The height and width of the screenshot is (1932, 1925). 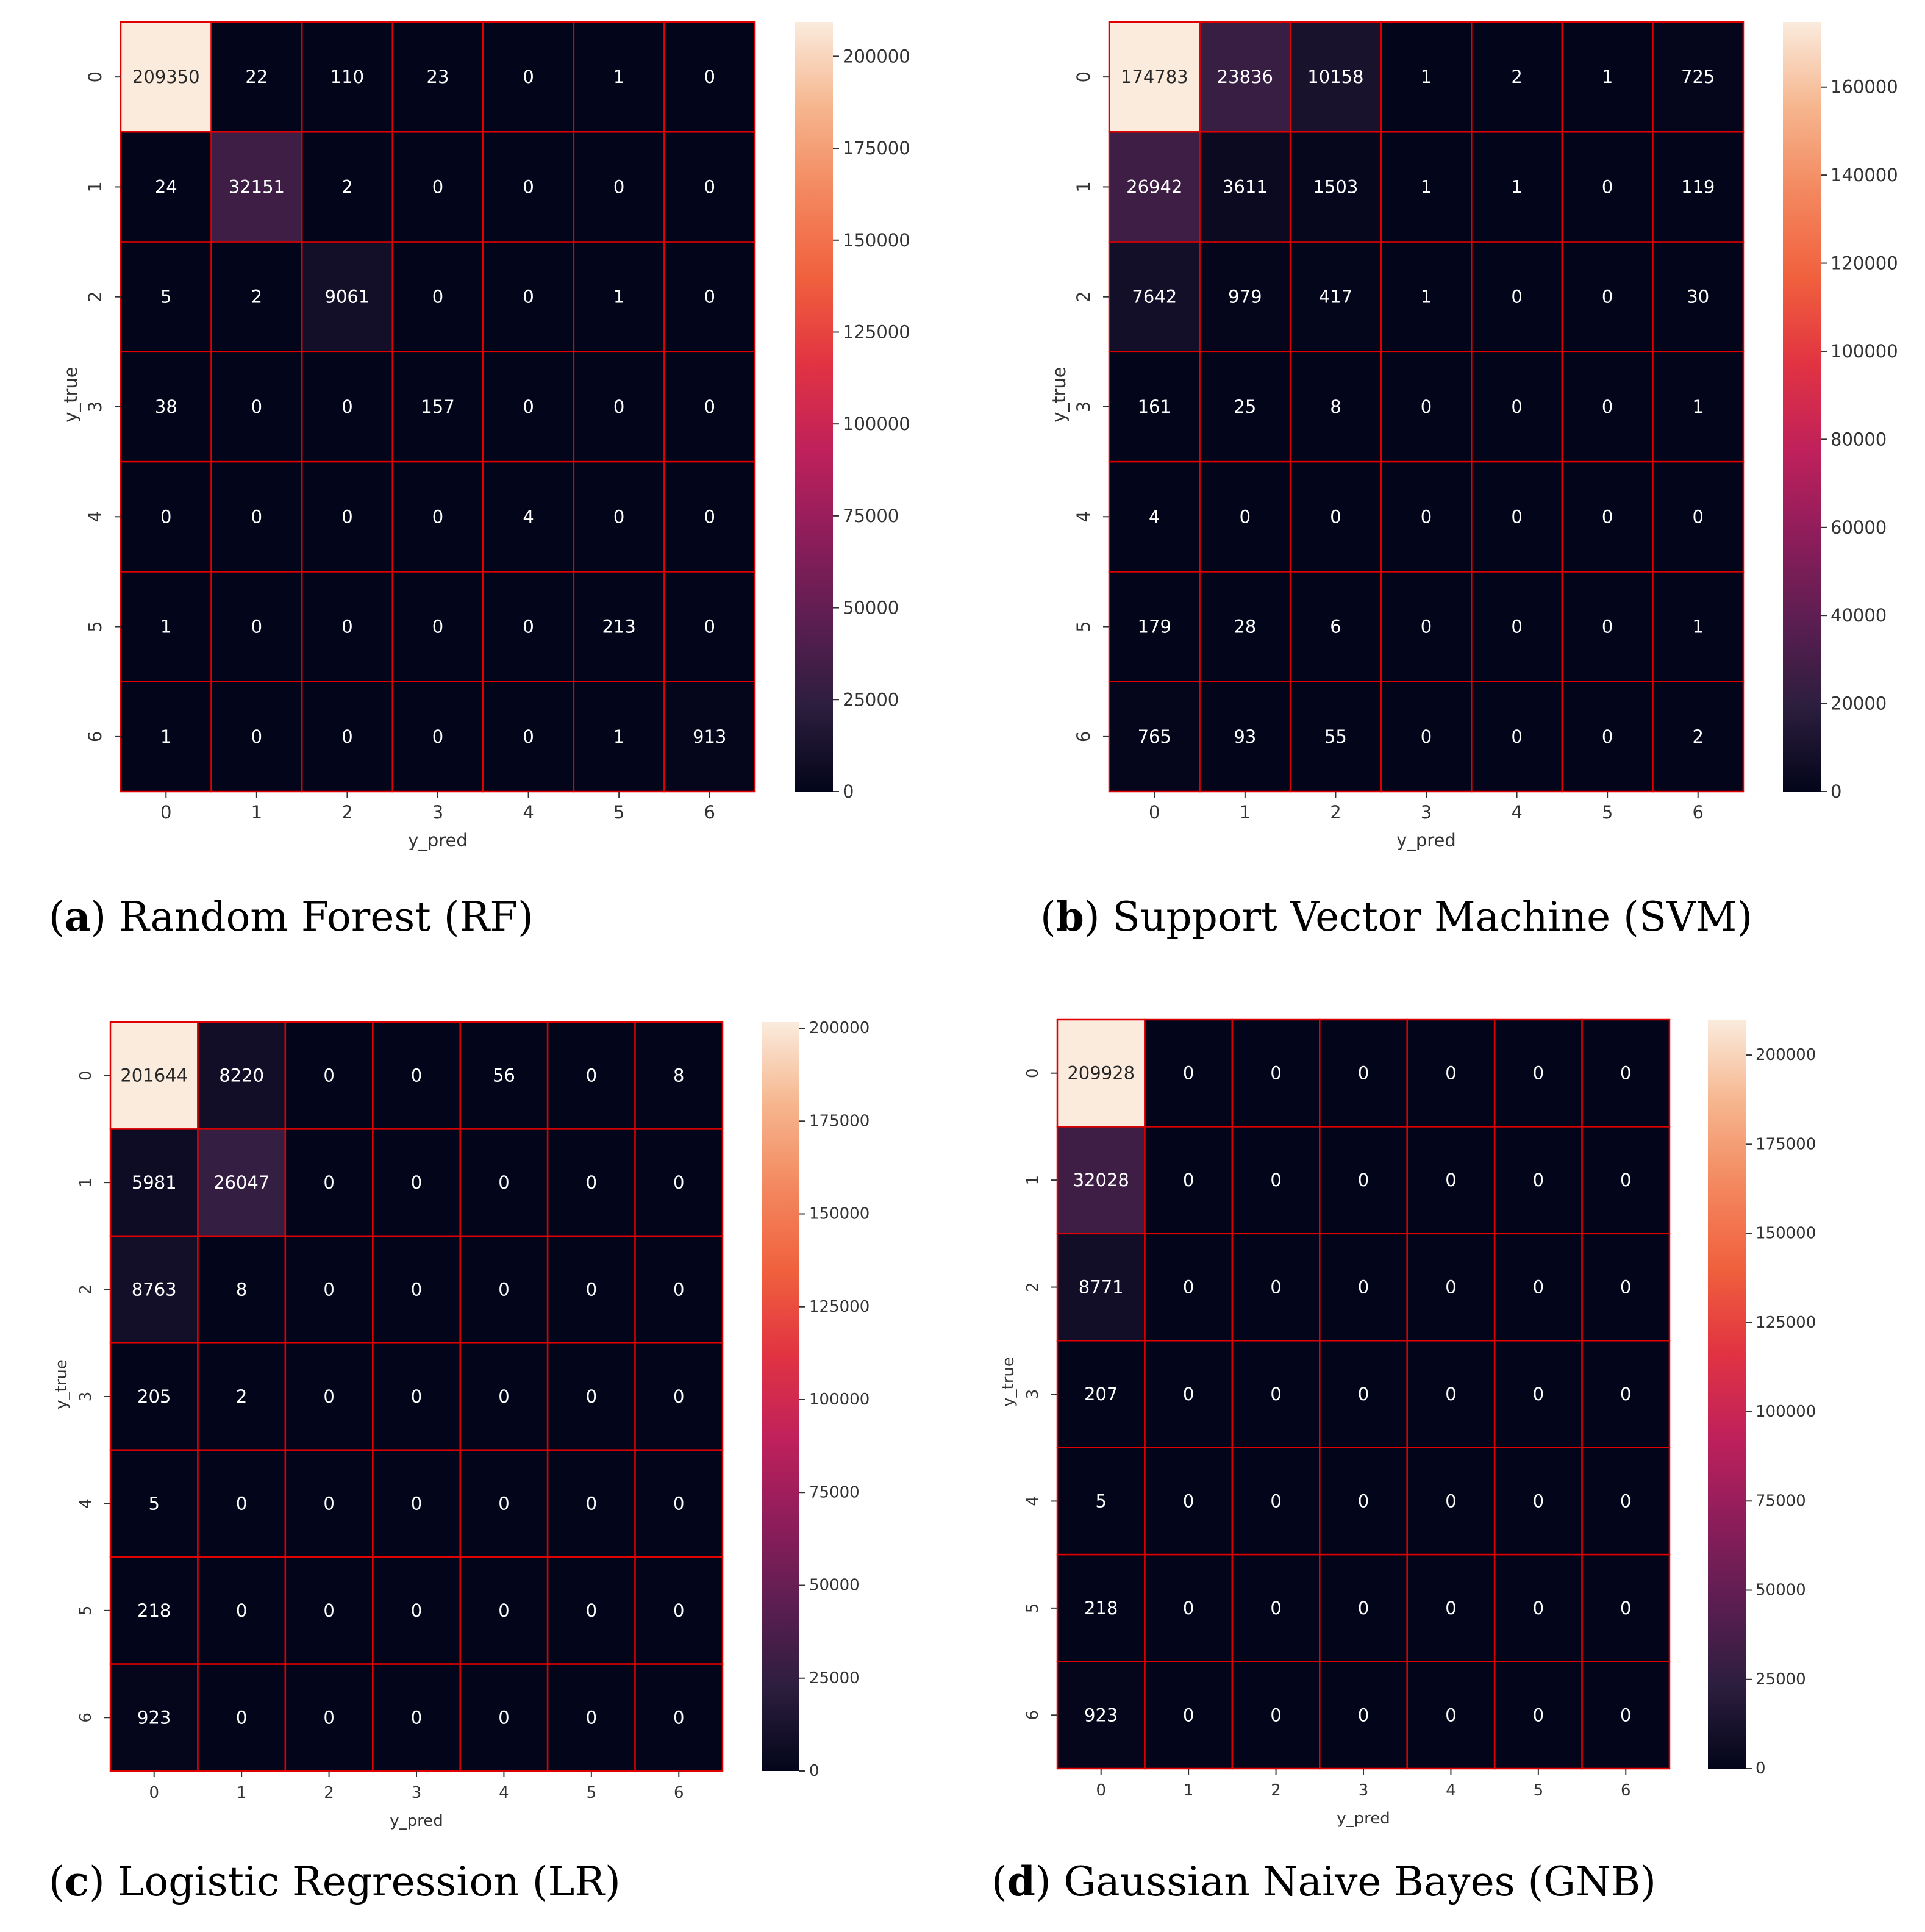 What do you see at coordinates (1245, 813) in the screenshot?
I see `x-tick-label: 1` at bounding box center [1245, 813].